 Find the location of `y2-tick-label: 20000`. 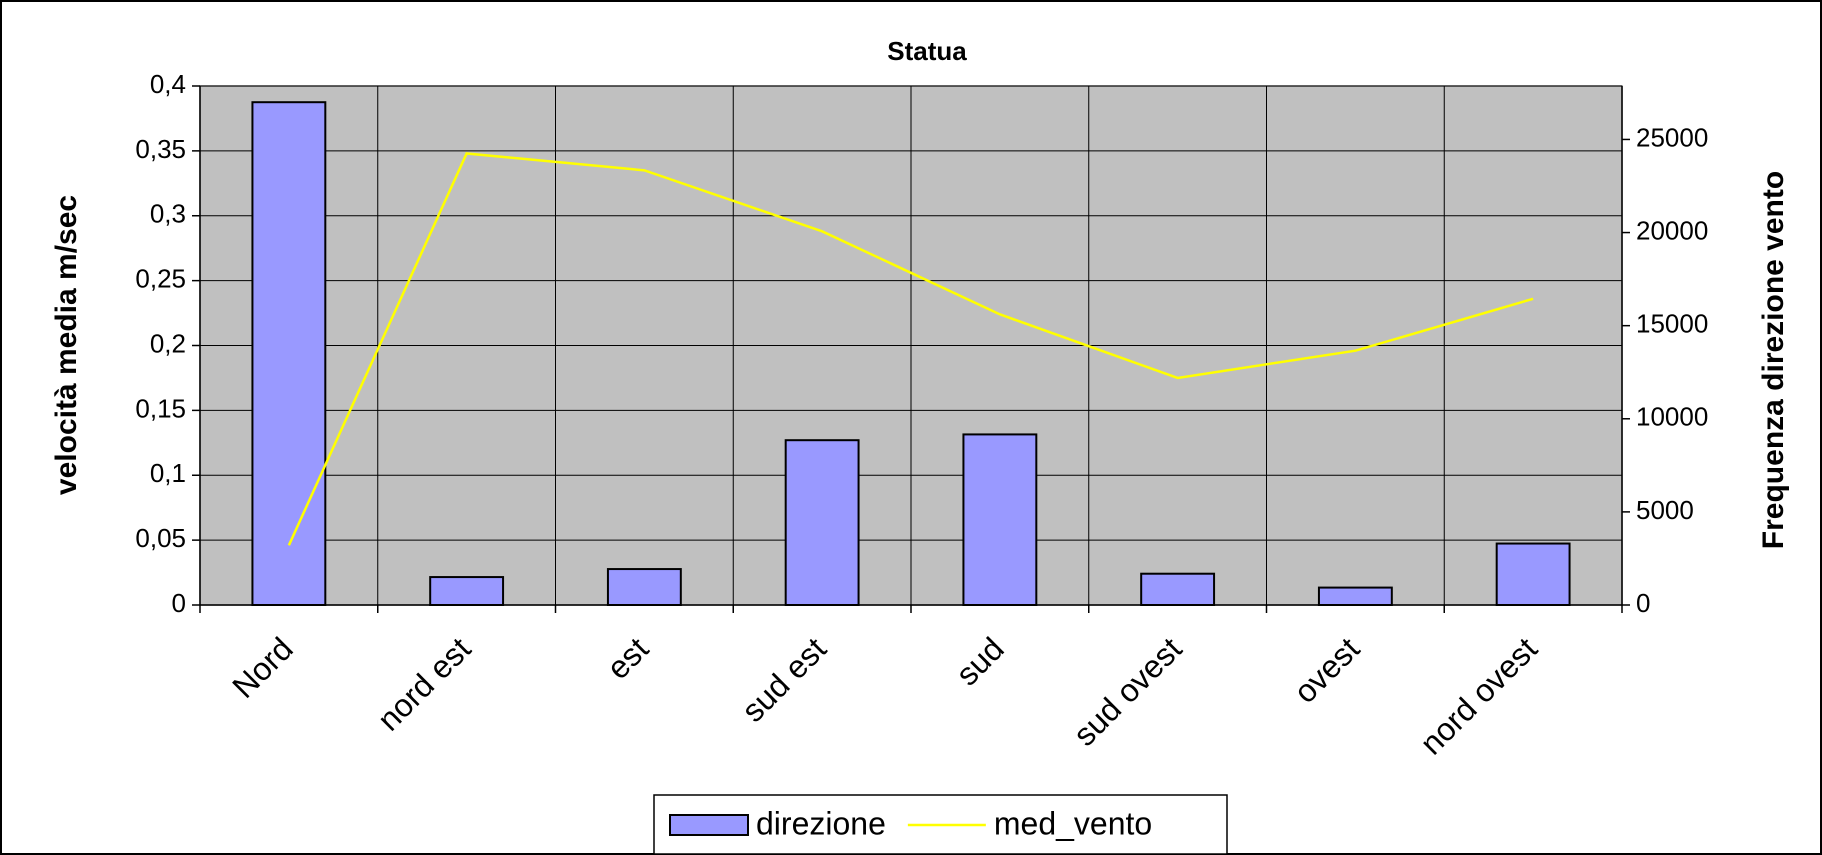

y2-tick-label: 20000 is located at coordinates (1672, 230).